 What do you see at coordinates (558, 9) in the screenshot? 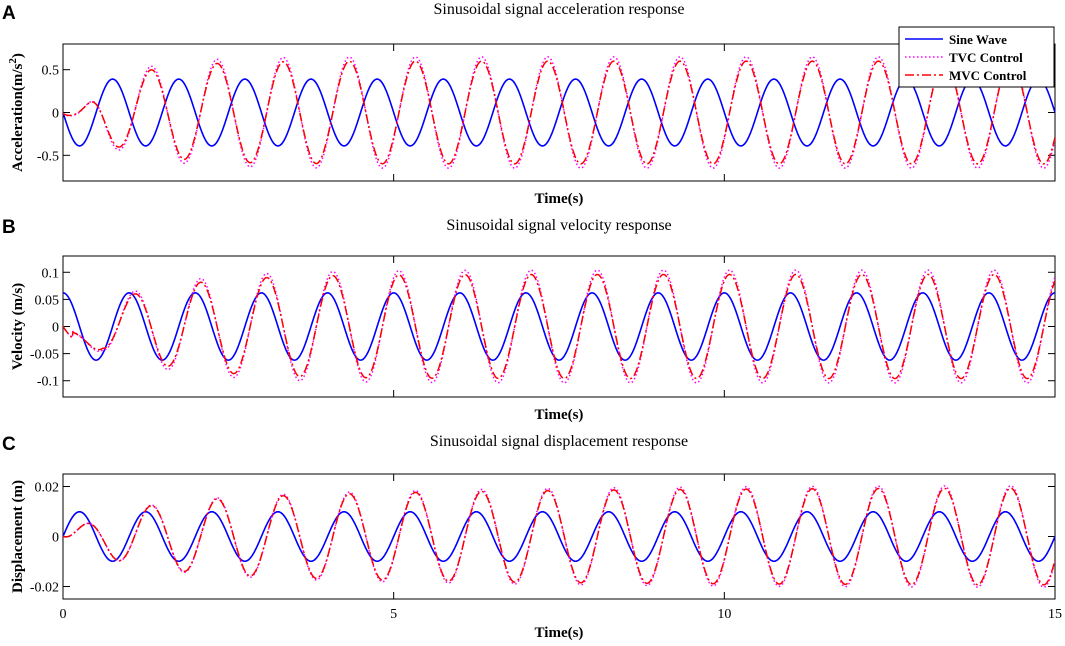
I see `chart-title: Sinusoidal signal acceleration response` at bounding box center [558, 9].